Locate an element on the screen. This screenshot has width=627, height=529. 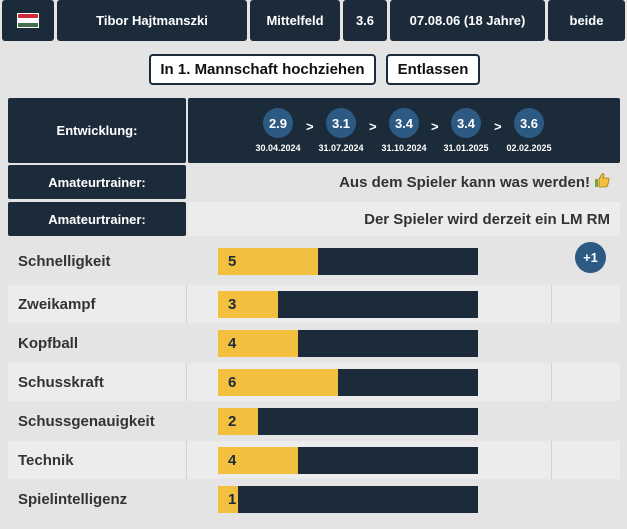
player-position: Mittelfeld is located at coordinates (295, 20).